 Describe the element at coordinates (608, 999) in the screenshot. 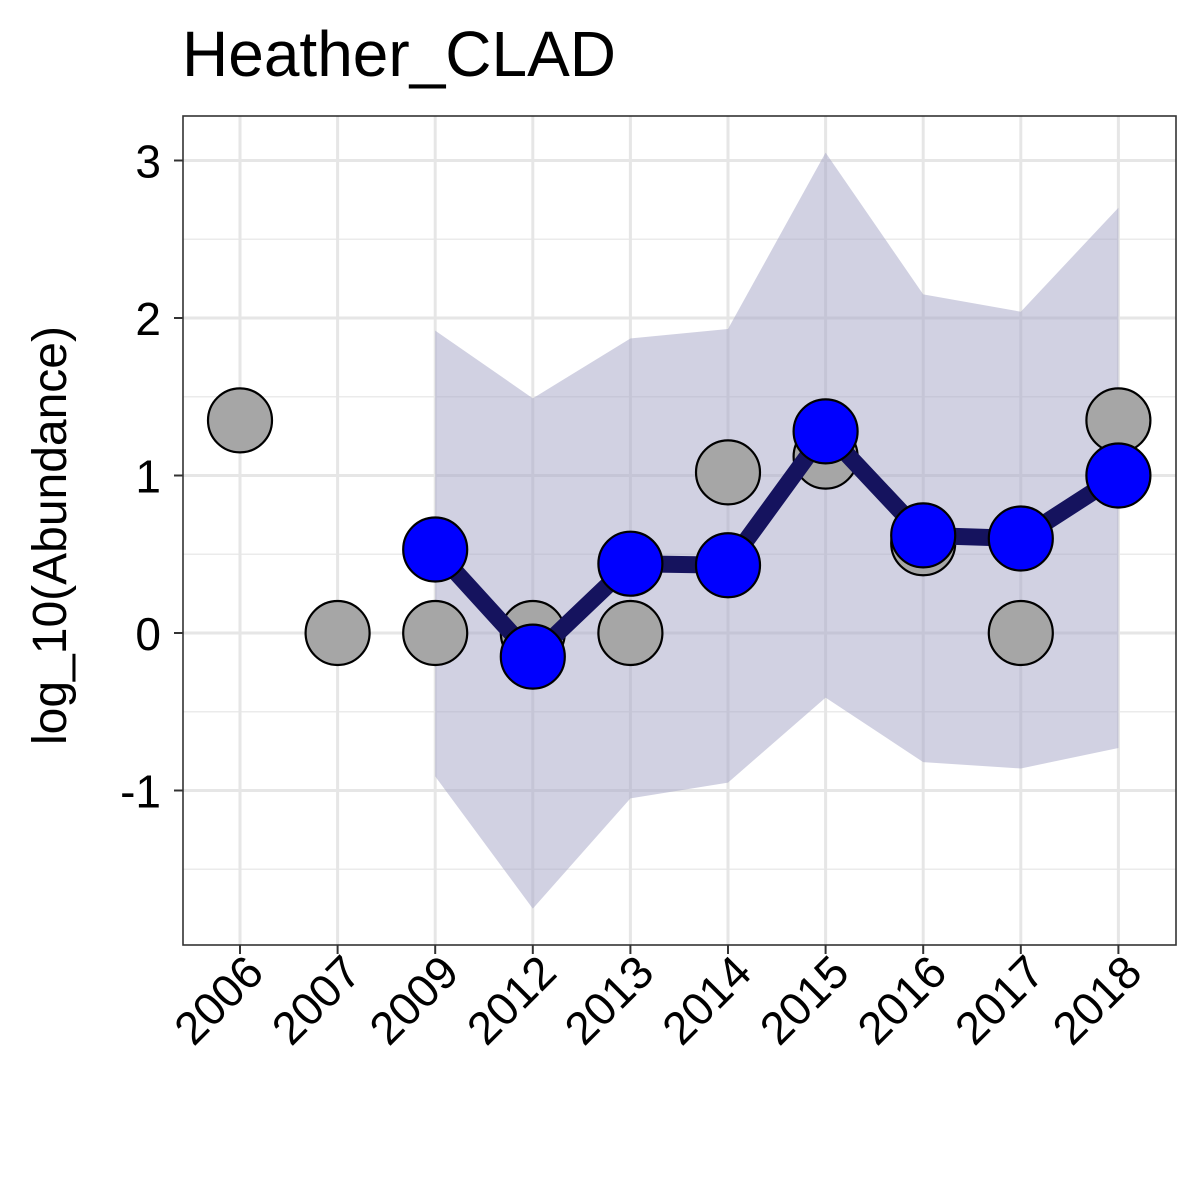

I see `x-tick-label: 2013` at that location.